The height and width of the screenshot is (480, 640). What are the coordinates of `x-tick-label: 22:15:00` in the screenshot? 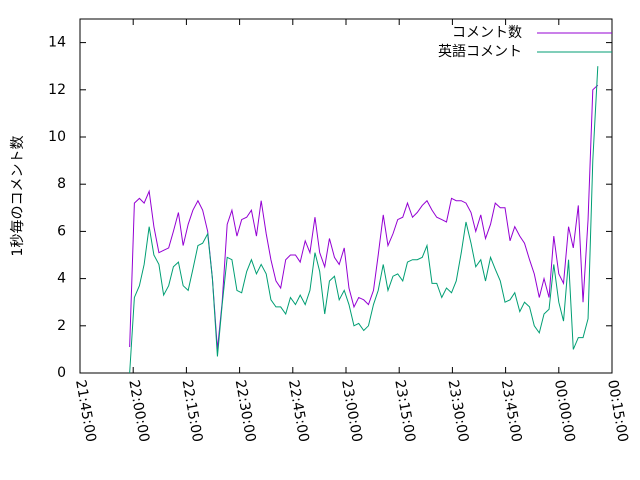 It's located at (192, 411).